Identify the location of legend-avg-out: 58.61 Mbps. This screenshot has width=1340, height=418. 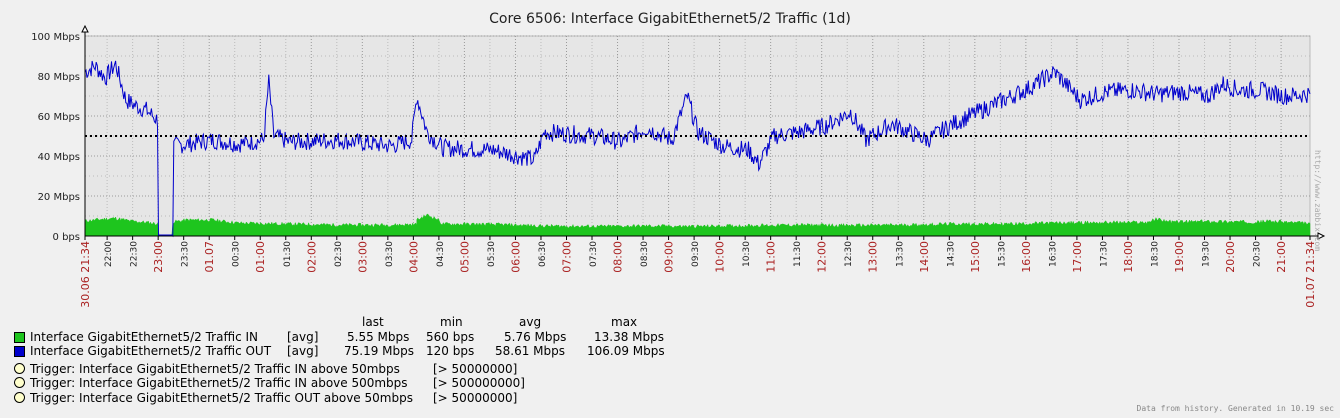
(530, 351).